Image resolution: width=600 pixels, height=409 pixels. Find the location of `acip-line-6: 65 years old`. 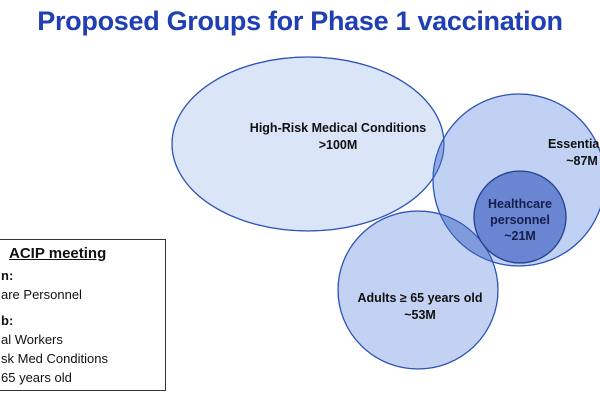

acip-line-6: 65 years old is located at coordinates (36, 377).